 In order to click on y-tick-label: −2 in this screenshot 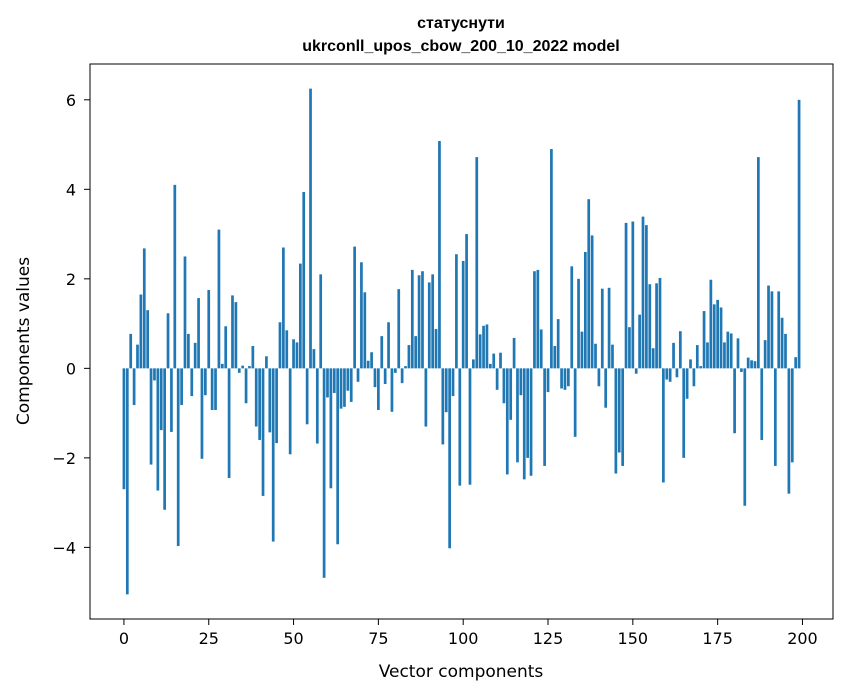, I will do `click(64, 458)`.